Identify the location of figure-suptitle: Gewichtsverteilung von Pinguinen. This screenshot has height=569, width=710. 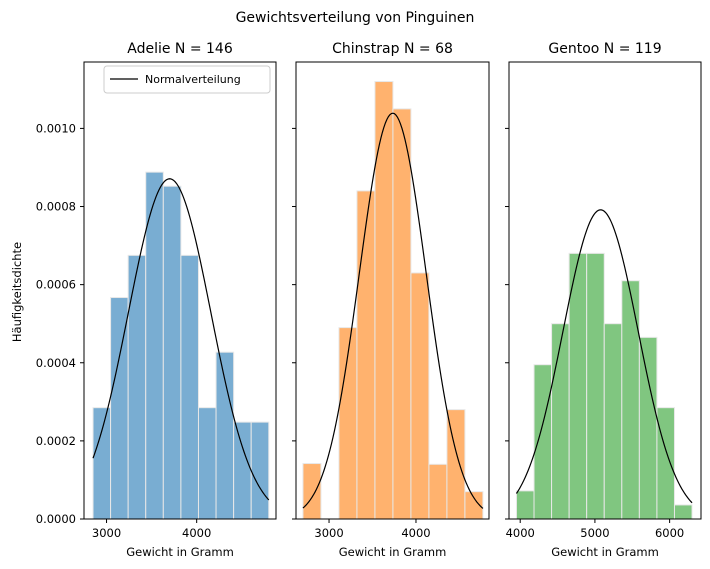
(355, 18).